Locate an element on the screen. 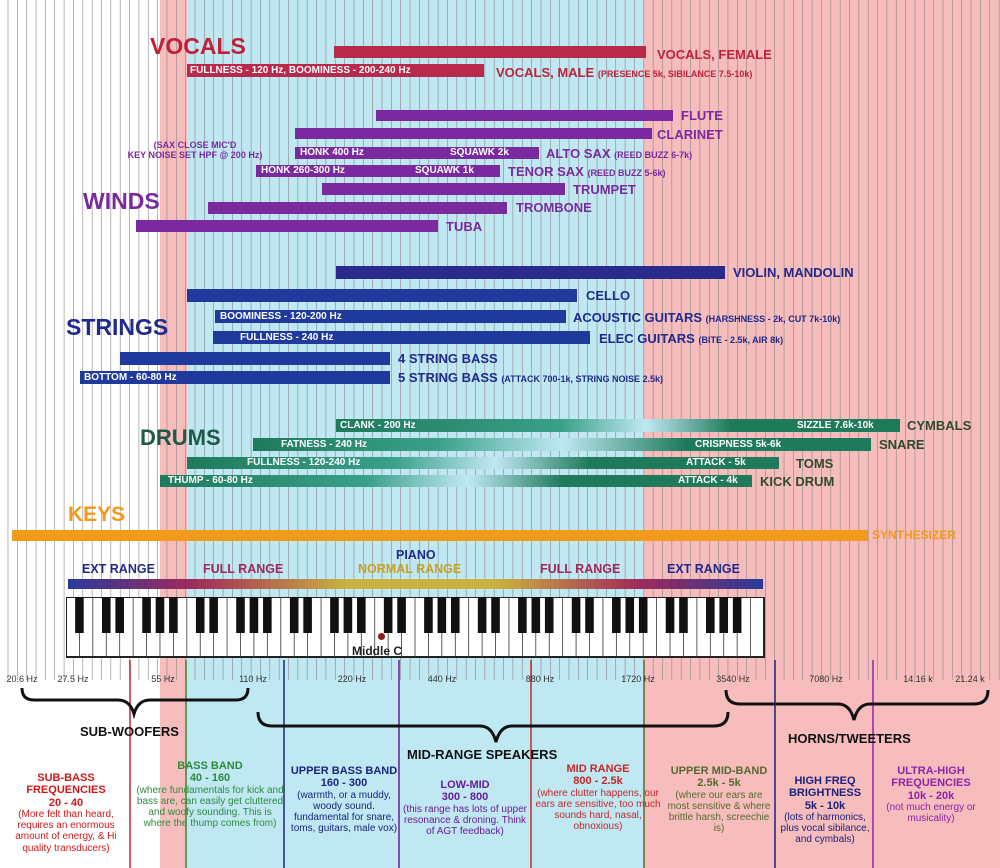 The width and height of the screenshot is (1000, 868). label-vocals-female: VOCALS, FEMALE is located at coordinates (714, 54).